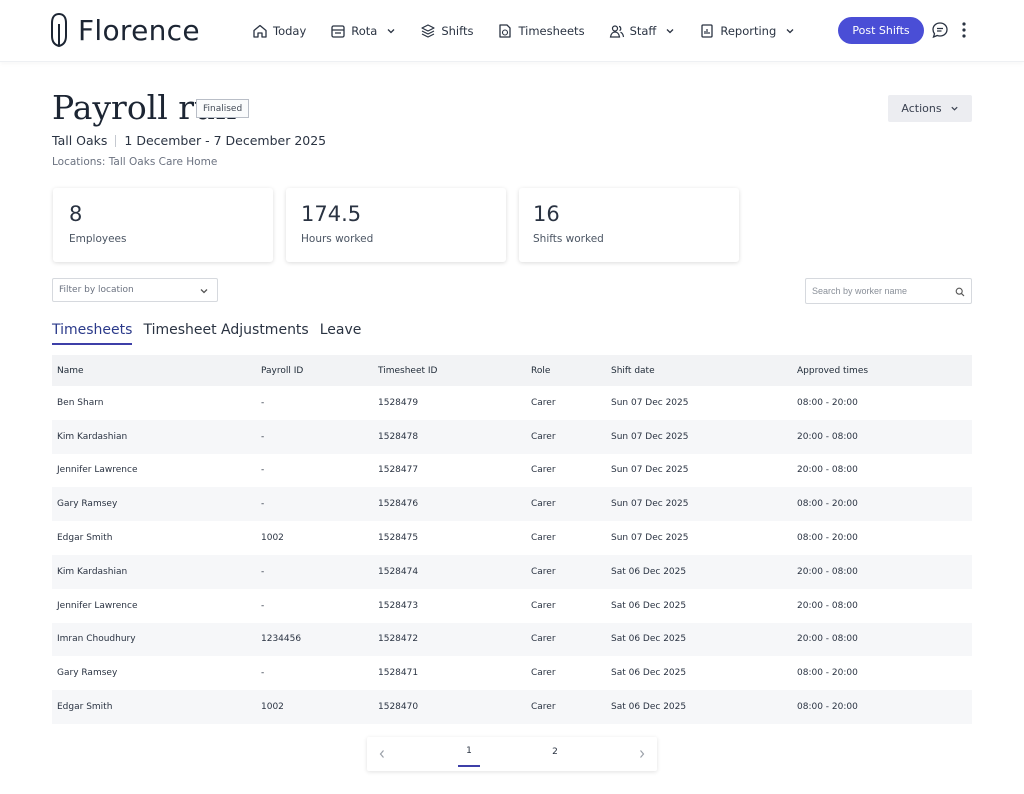 Image resolution: width=1024 pixels, height=794 pixels. I want to click on cell-payroll-id: 1234456, so click(281, 639).